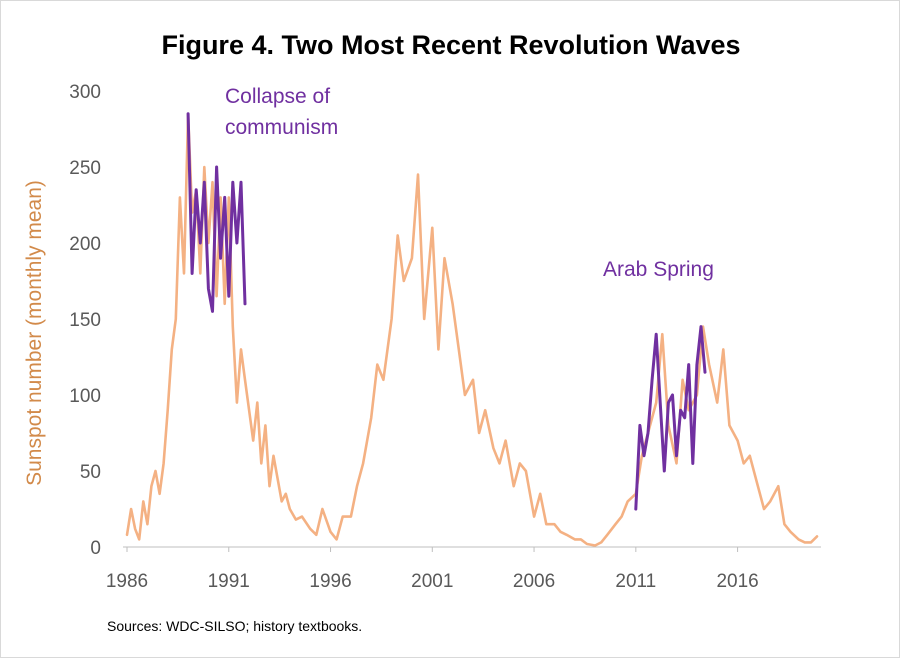  What do you see at coordinates (85, 168) in the screenshot?
I see `y-tick-label: 250` at bounding box center [85, 168].